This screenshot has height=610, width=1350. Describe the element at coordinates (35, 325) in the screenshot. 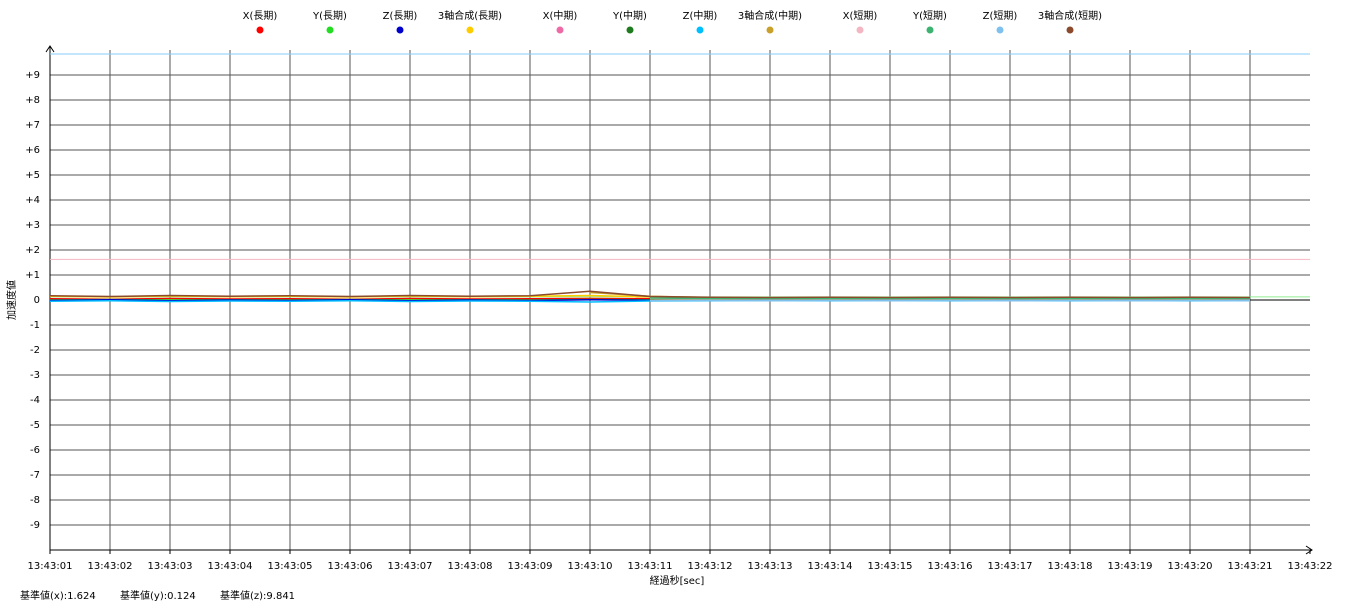

I see `y-tick-label: -1` at that location.